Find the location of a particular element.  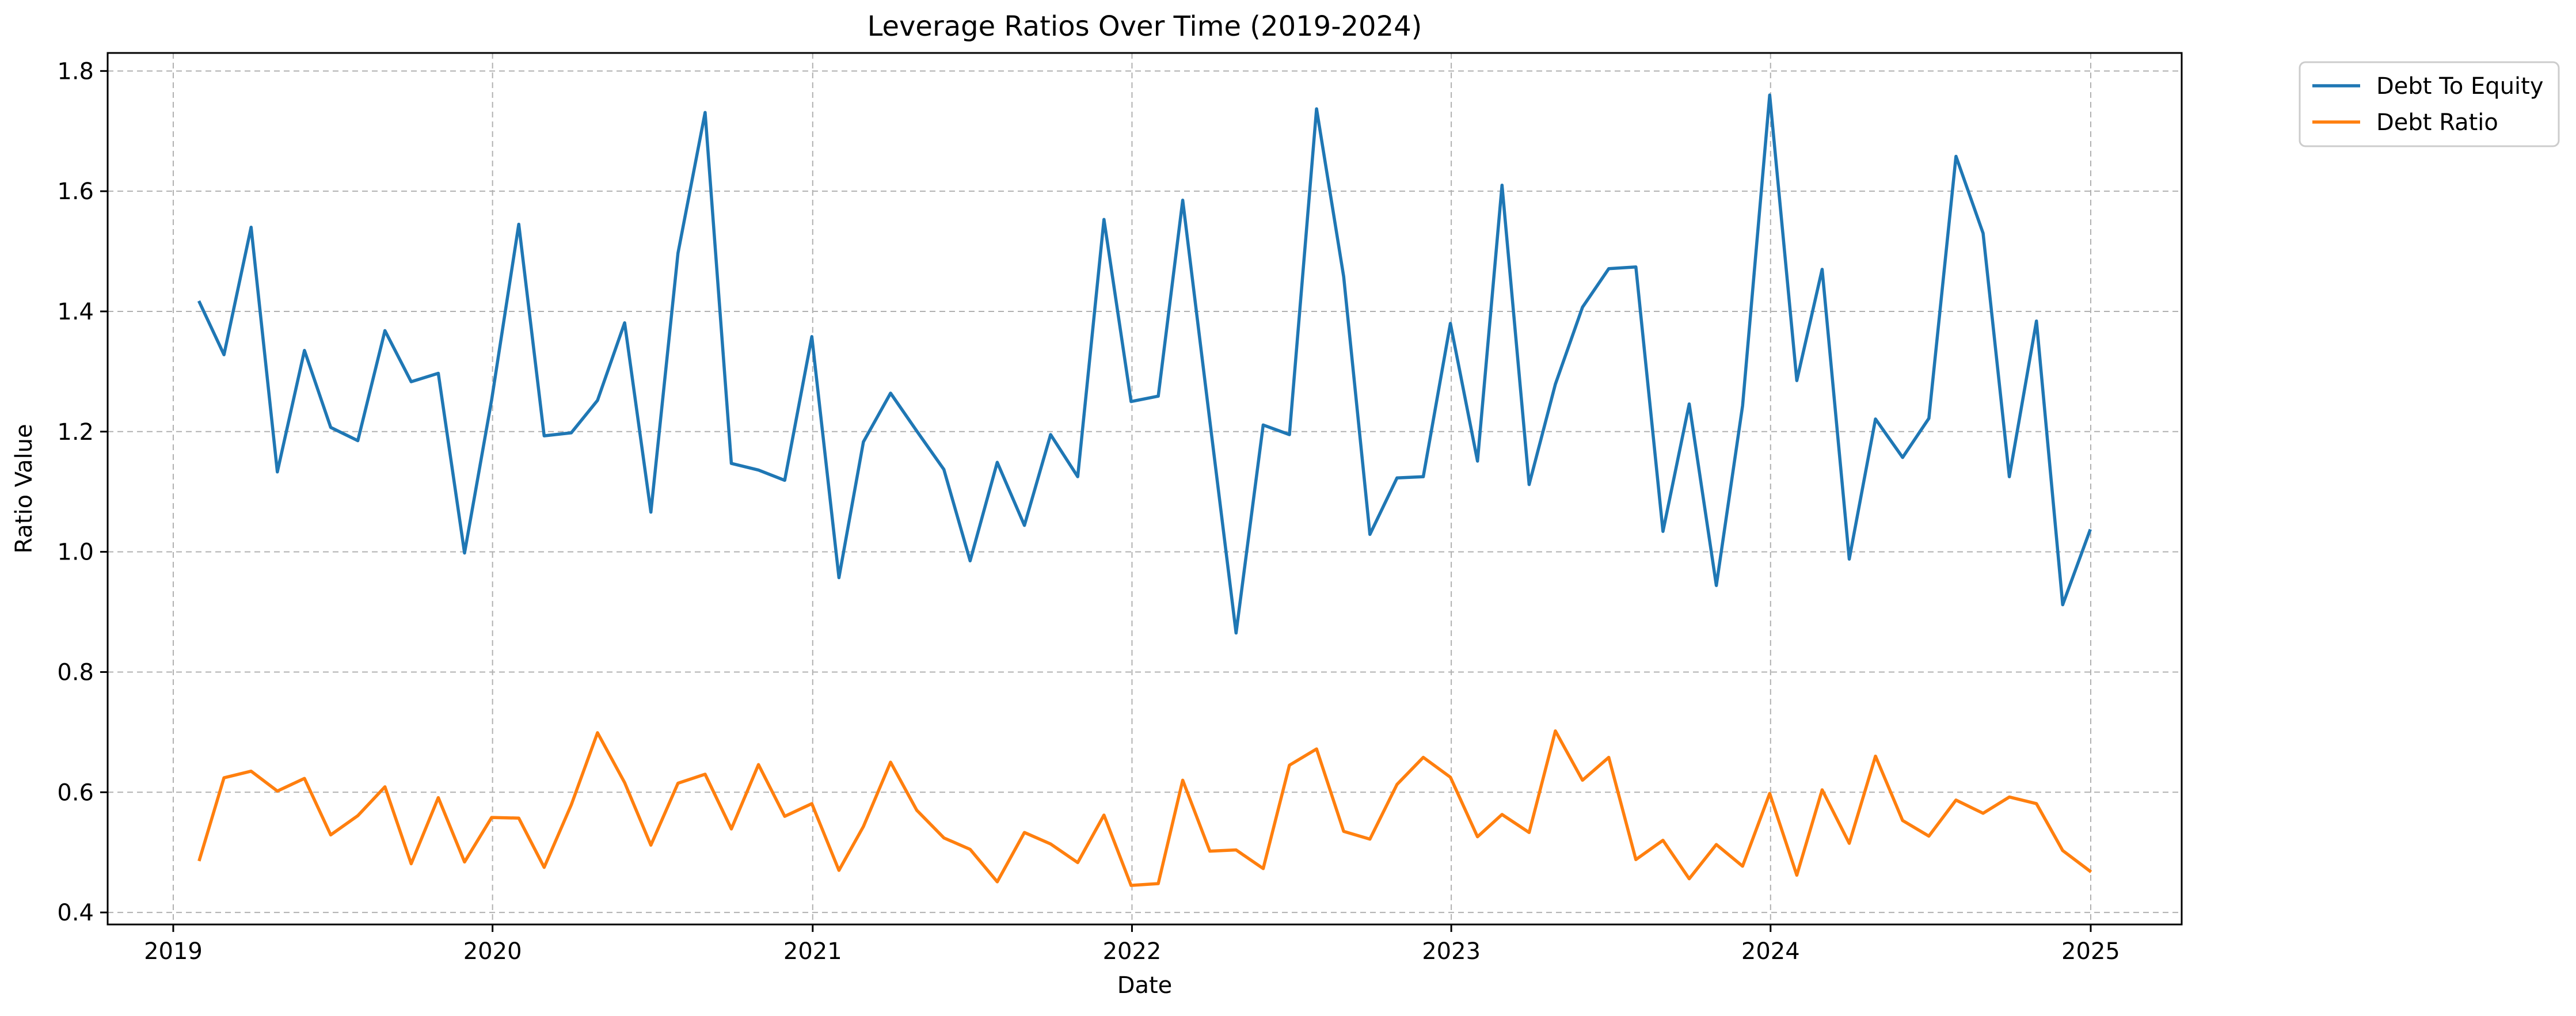

legend-item-debt-ratio: Debt Ratio is located at coordinates (2405, 122).